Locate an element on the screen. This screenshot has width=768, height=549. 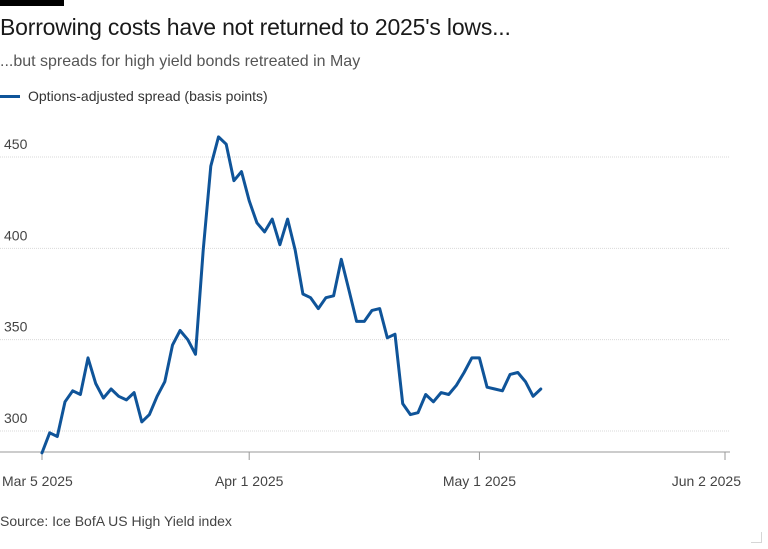
y-tick-label: 350 is located at coordinates (16, 327).